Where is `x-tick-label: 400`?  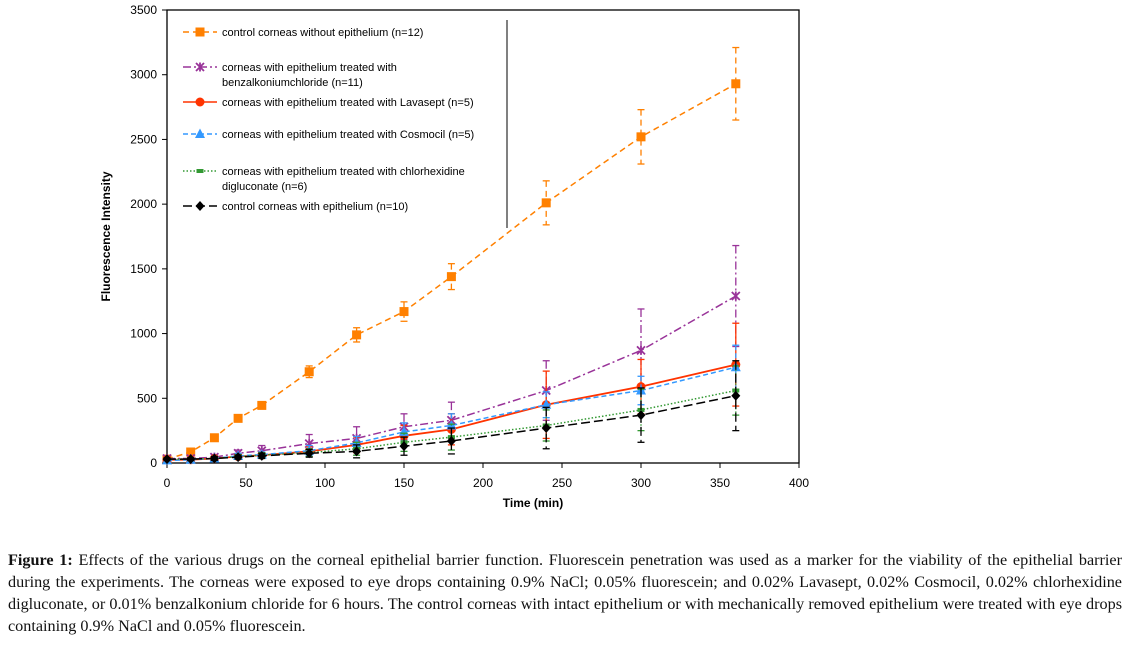
x-tick-label: 400 is located at coordinates (799, 483).